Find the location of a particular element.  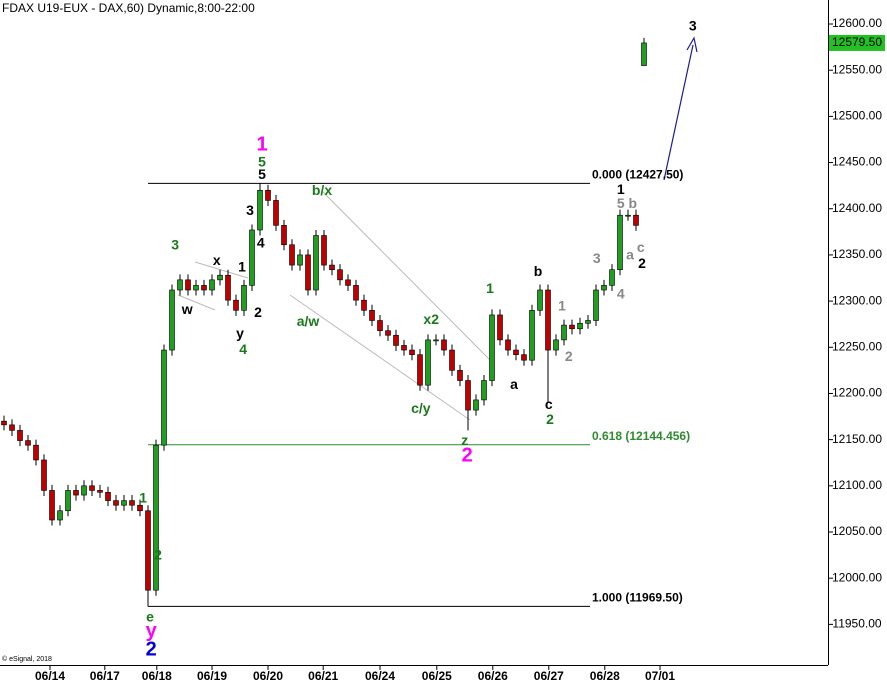

wave-label: a is located at coordinates (630, 255).